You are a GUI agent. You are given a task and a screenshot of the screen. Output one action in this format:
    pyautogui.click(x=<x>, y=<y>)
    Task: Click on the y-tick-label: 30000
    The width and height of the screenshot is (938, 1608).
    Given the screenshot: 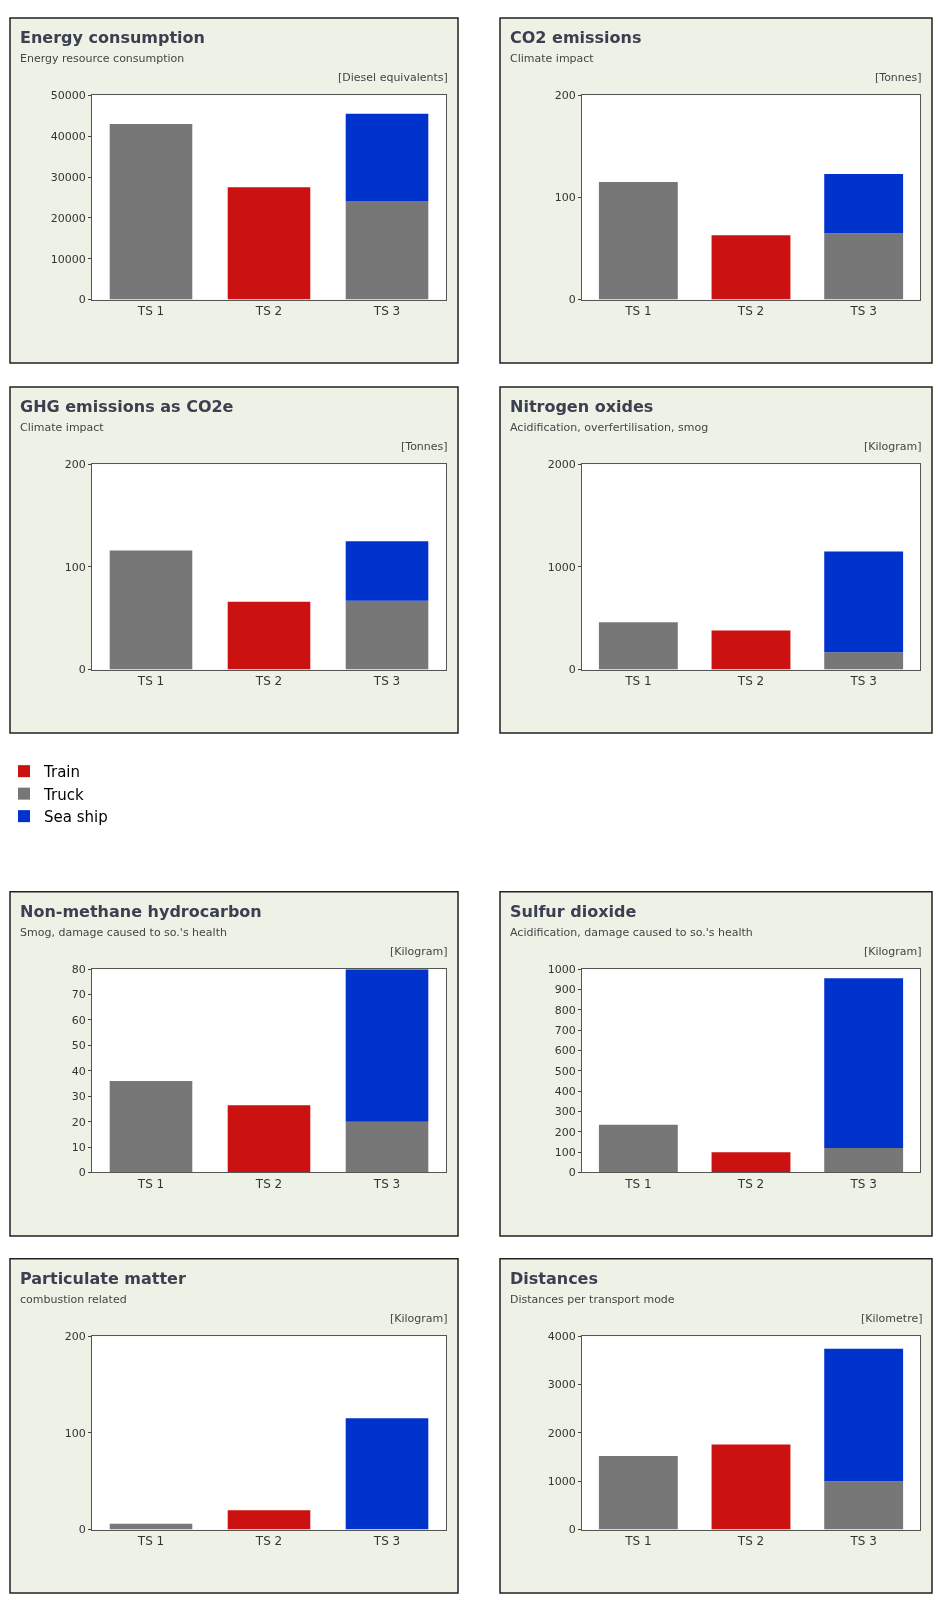 What is the action you would take?
    pyautogui.click(x=68, y=177)
    